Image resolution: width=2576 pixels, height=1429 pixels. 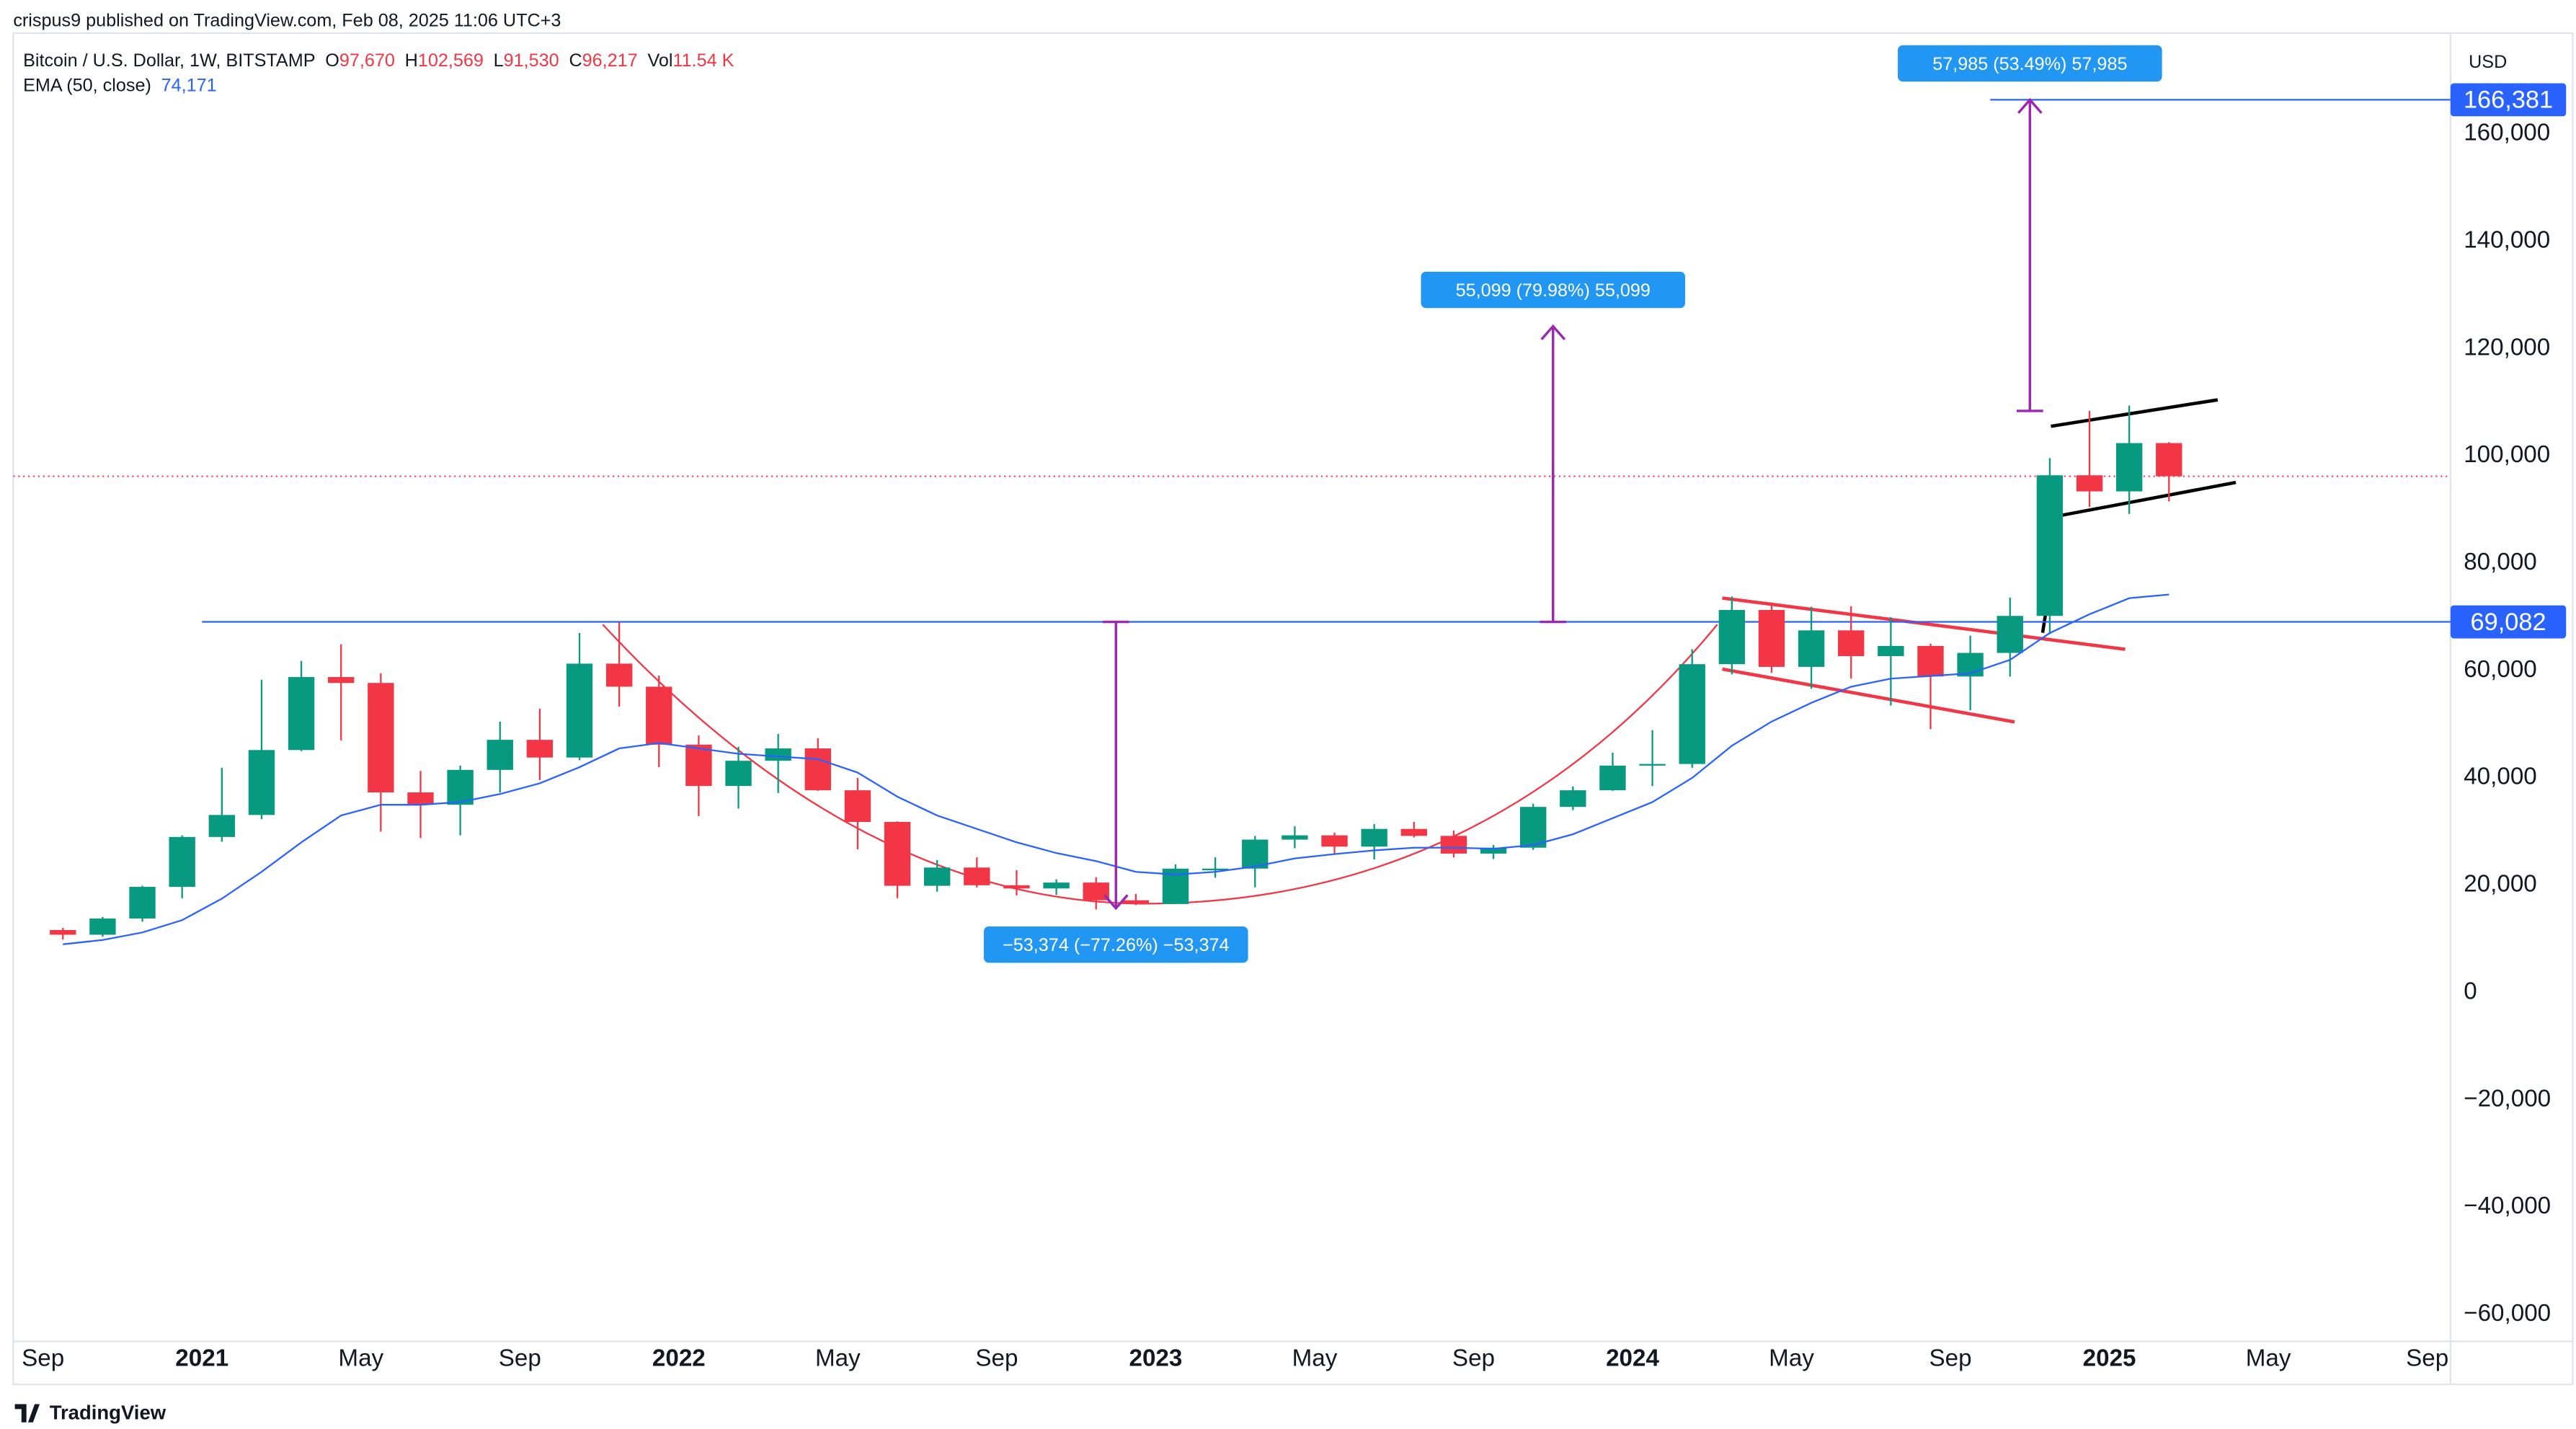 I want to click on x-tick-label: 2024, so click(x=1633, y=1358).